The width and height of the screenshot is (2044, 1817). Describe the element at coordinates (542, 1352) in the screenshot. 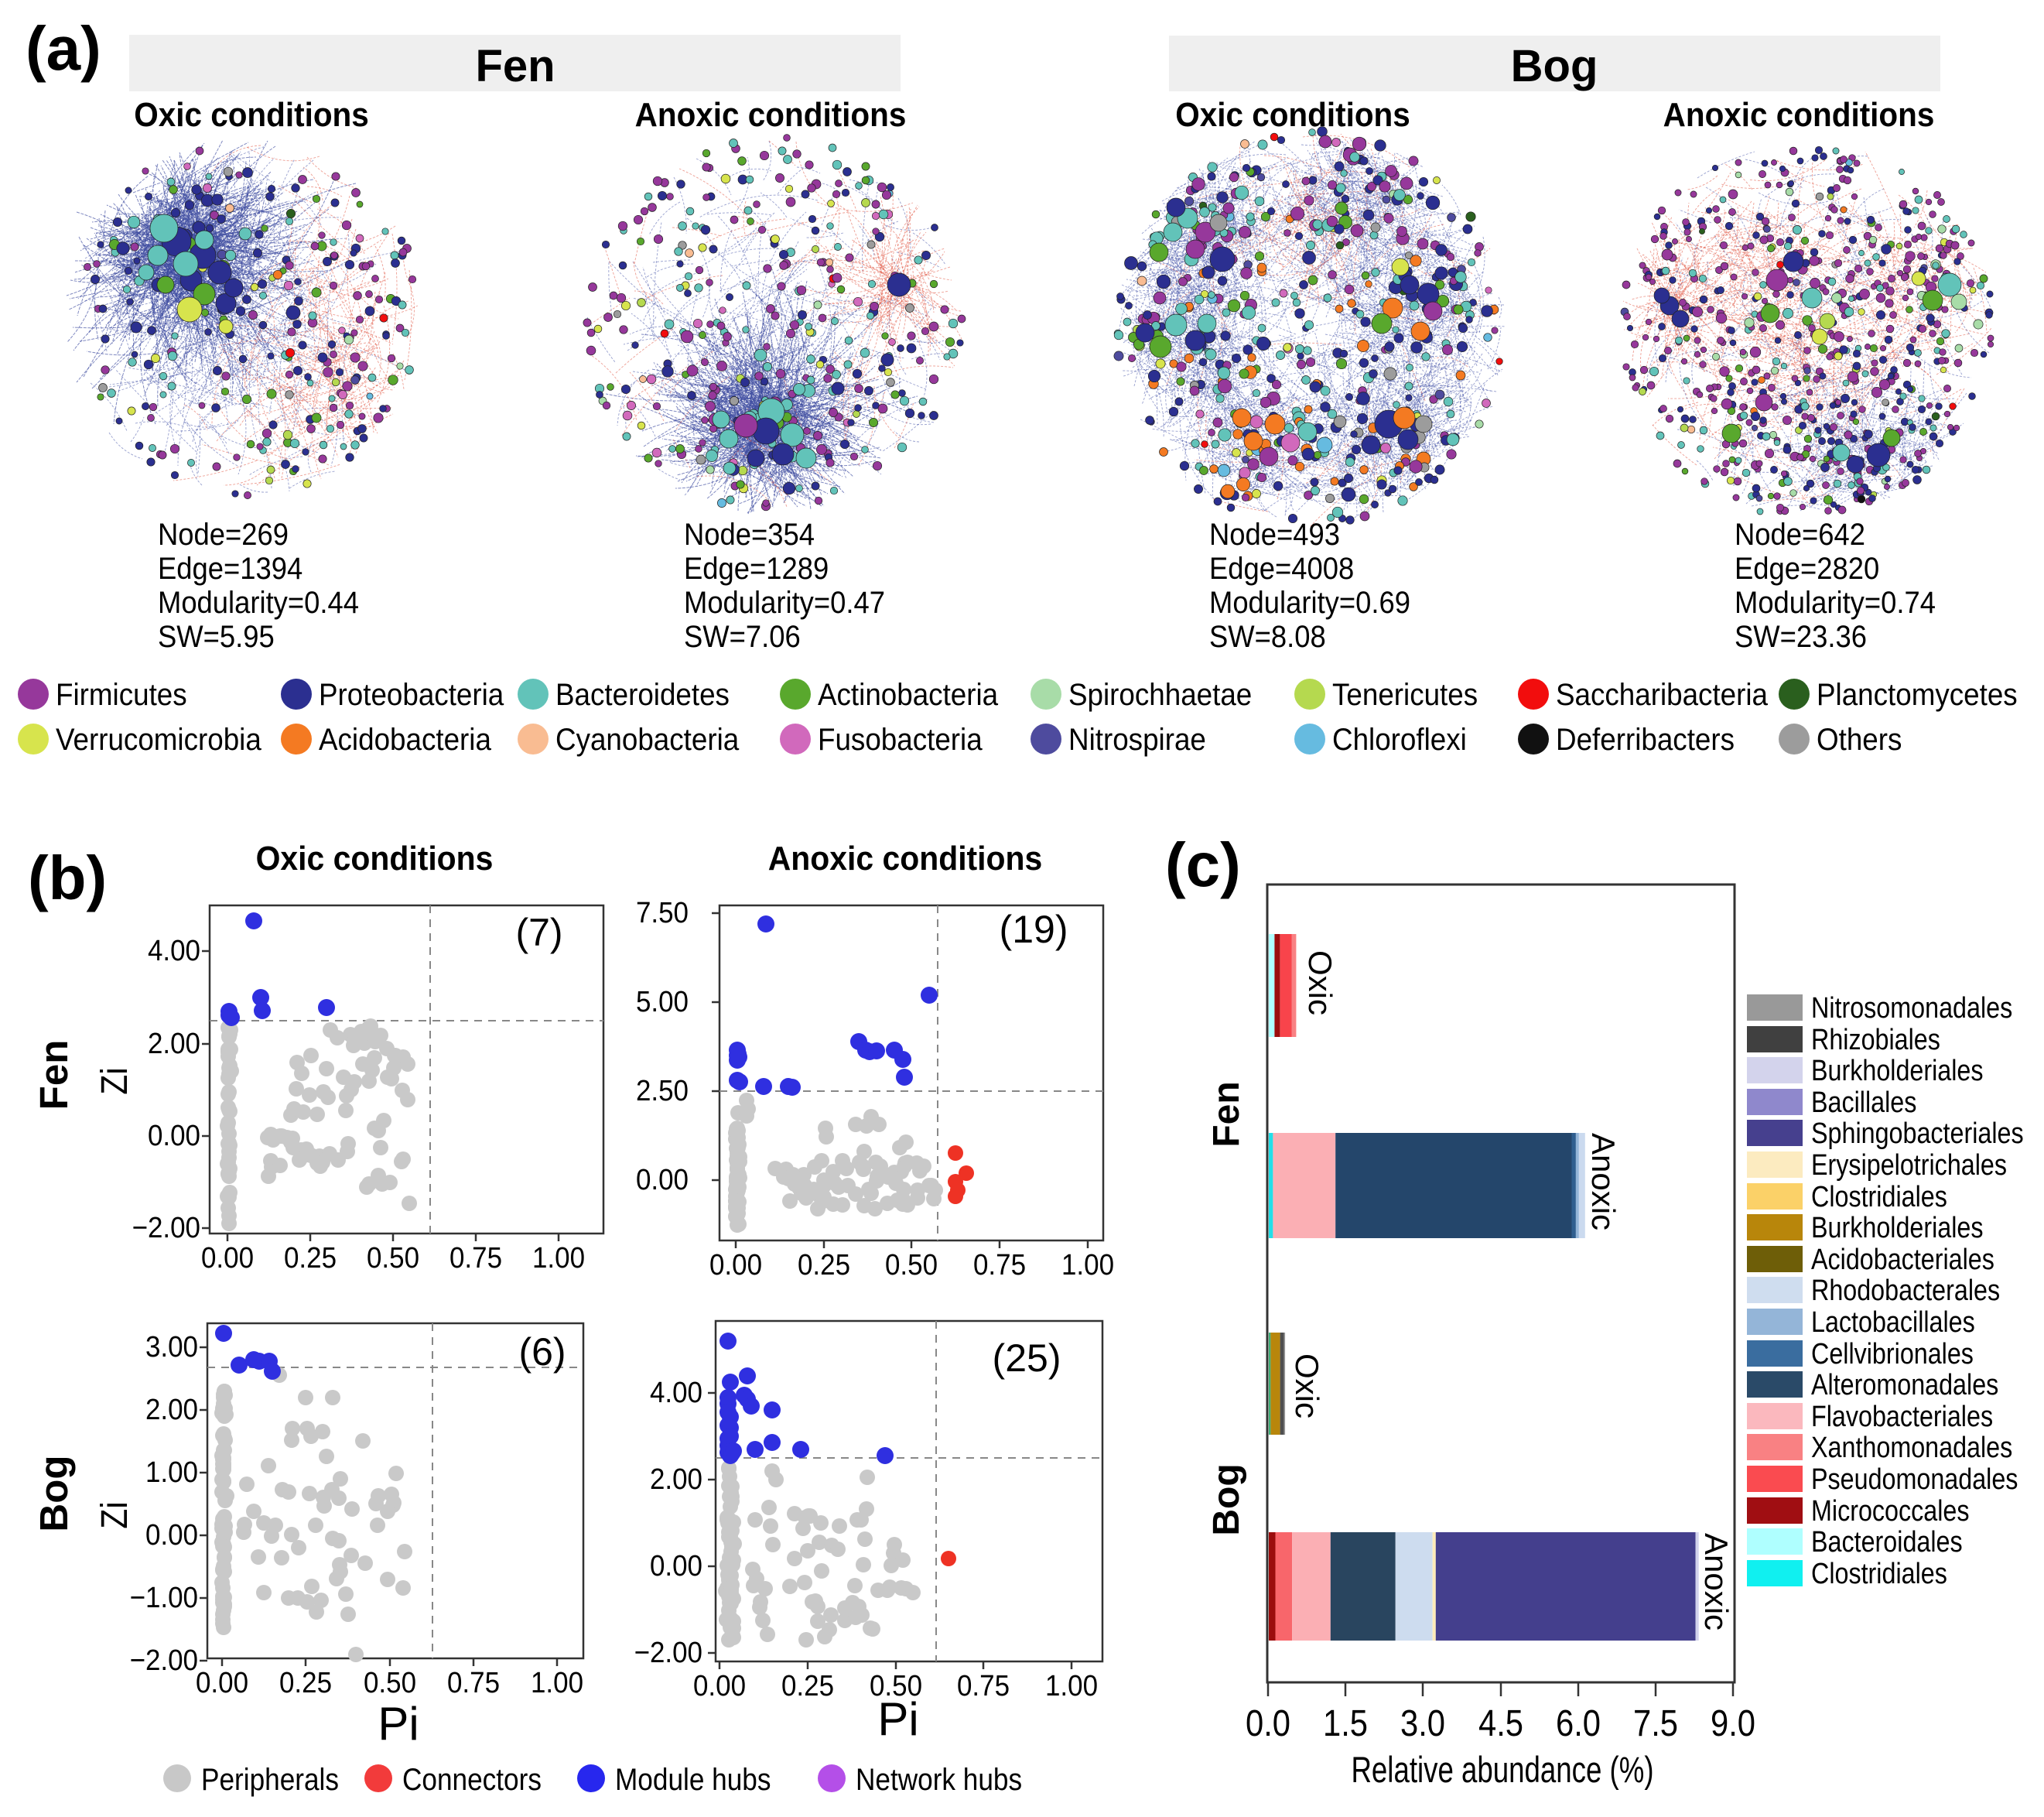

I see `svg-text: (6)` at that location.